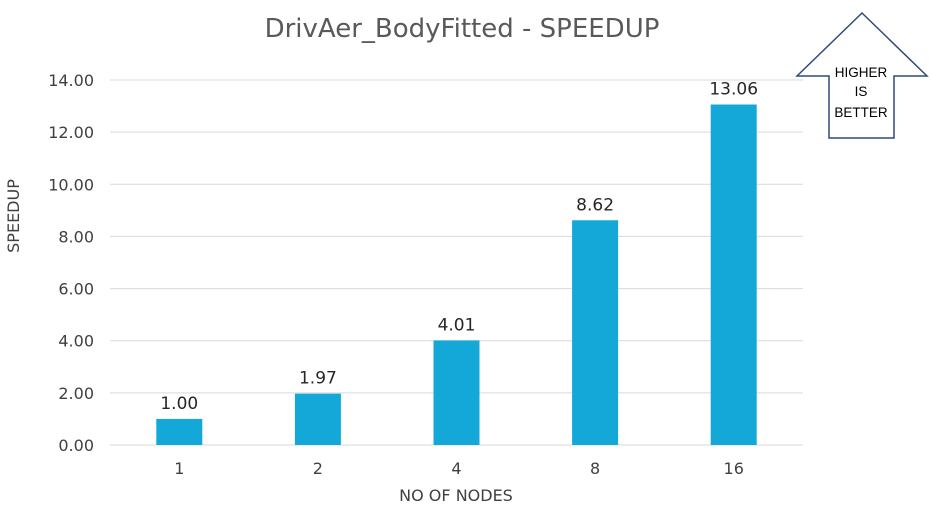 Image resolution: width=931 pixels, height=513 pixels. I want to click on y-tick-label: 14.00, so click(71, 80).